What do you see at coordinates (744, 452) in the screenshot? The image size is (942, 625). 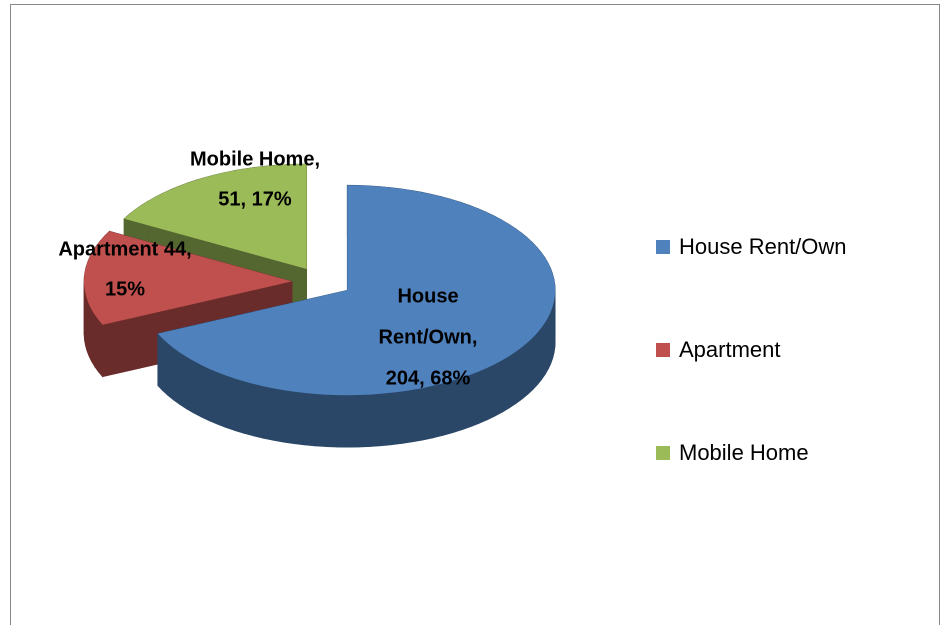 I see `legend-label: Mobile Home` at bounding box center [744, 452].